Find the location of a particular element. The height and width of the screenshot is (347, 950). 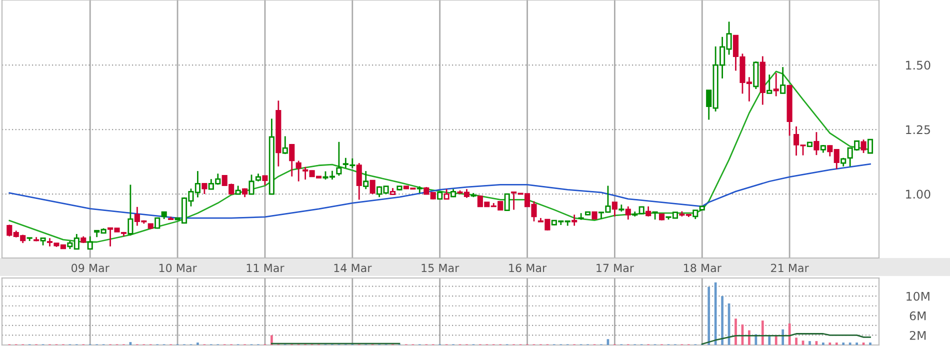

y-tick-label: 1.50 is located at coordinates (918, 65).